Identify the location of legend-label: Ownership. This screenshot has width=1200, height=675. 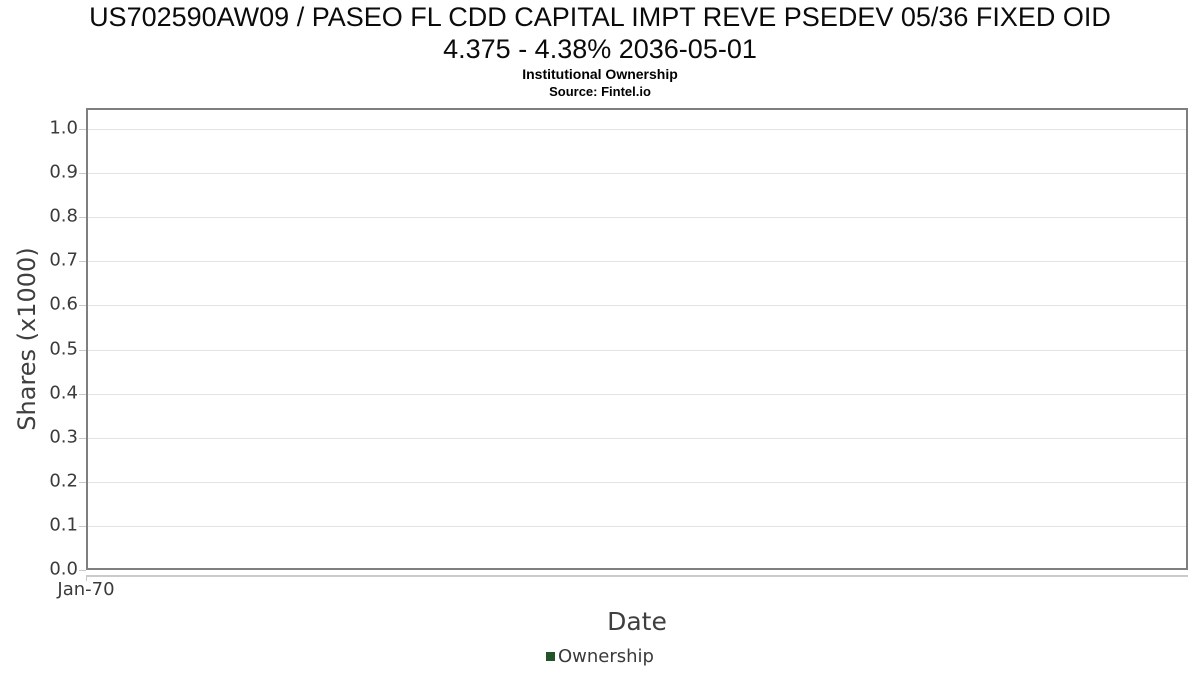
(606, 656).